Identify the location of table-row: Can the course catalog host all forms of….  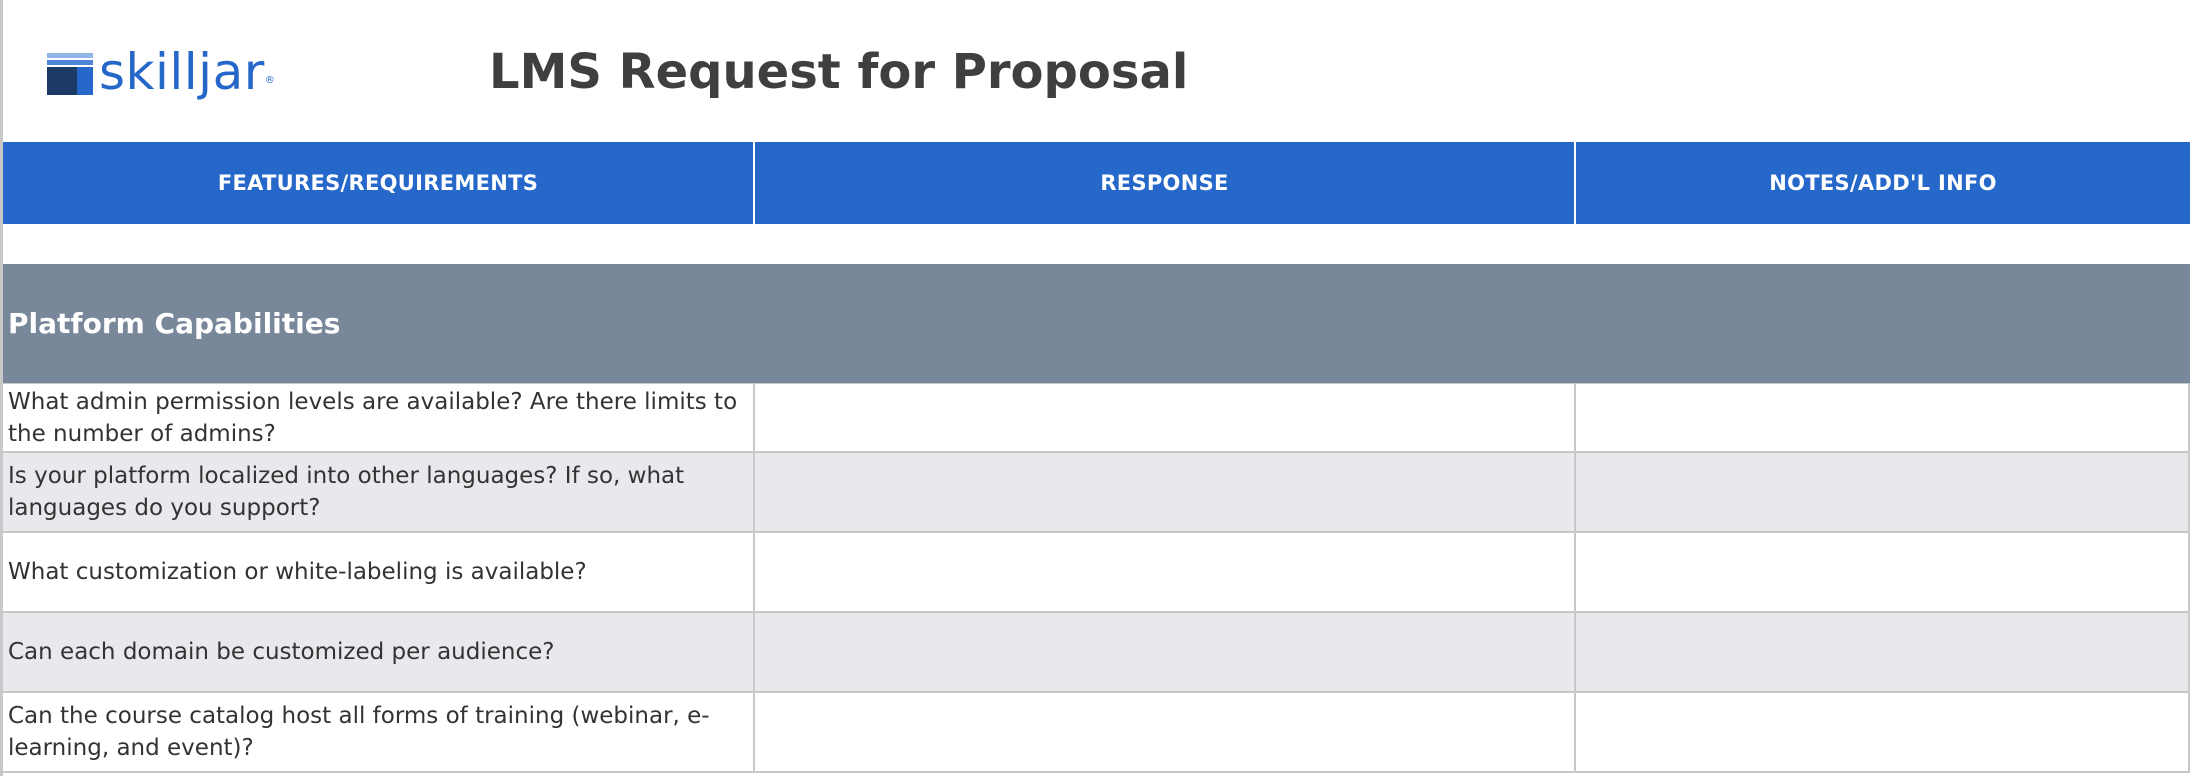
(1096, 733).